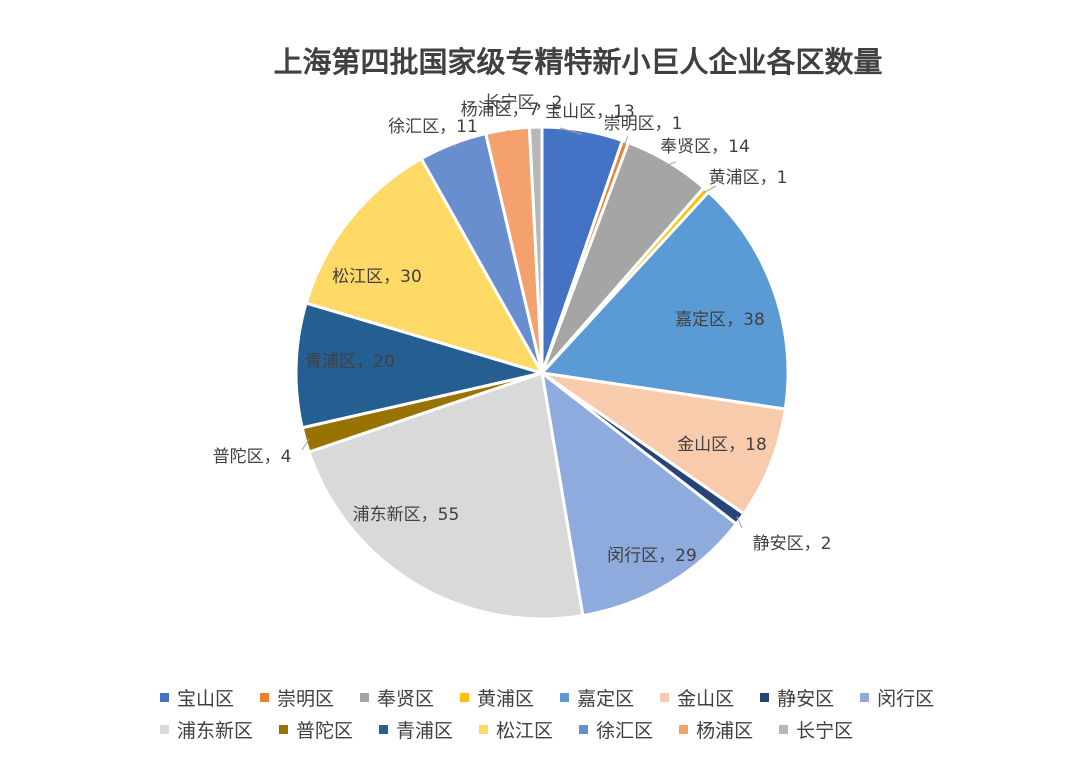 The width and height of the screenshot is (1080, 782). Describe the element at coordinates (577, 62) in the screenshot. I see `chart-title: 上海第四批国家级专精特新小巨人企业各区数量` at that location.